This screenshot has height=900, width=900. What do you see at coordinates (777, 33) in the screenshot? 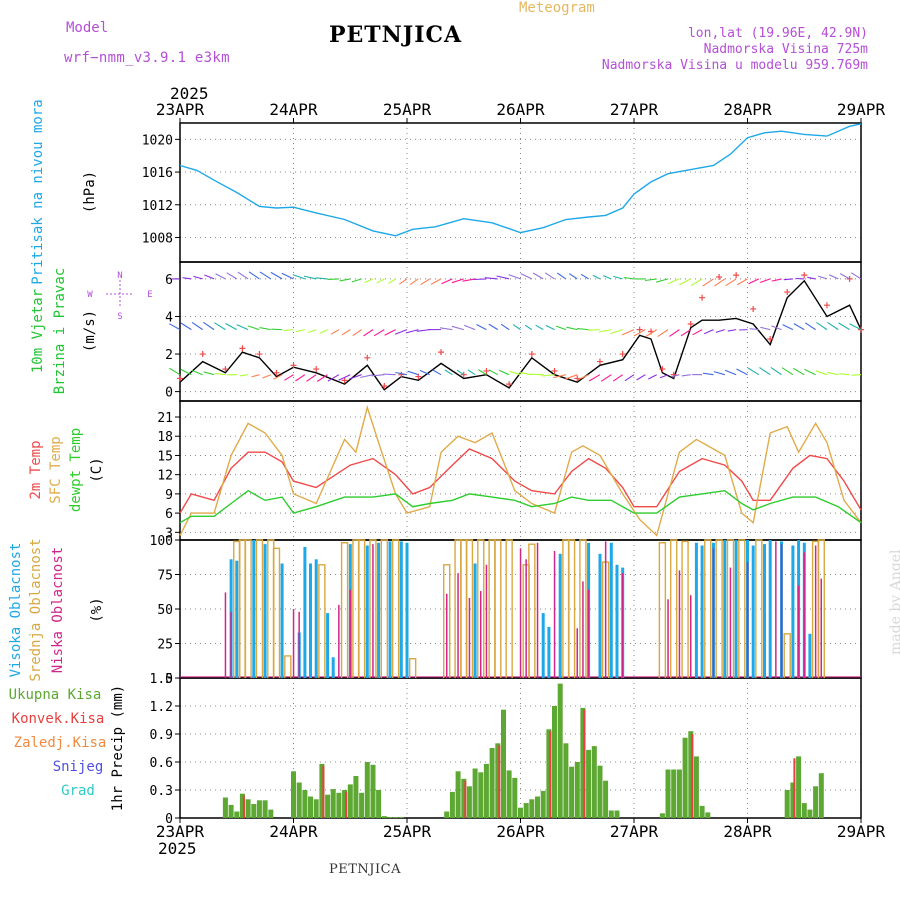
I see `coords-label: lon,lat (19.96E, 42.9N)` at bounding box center [777, 33].